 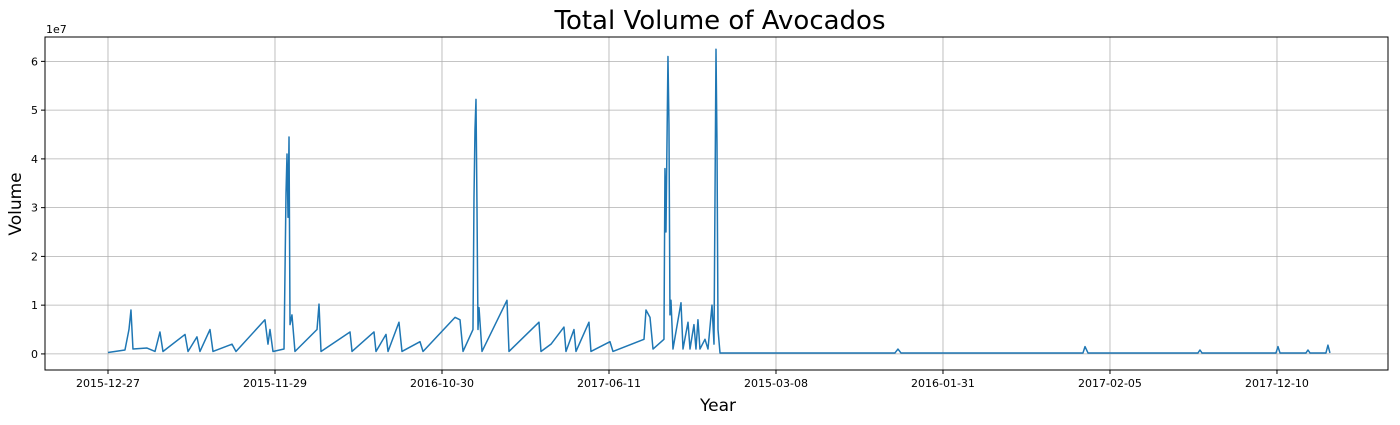 What do you see at coordinates (719, 21) in the screenshot?
I see `chart-title: Total Volume of Avocados` at bounding box center [719, 21].